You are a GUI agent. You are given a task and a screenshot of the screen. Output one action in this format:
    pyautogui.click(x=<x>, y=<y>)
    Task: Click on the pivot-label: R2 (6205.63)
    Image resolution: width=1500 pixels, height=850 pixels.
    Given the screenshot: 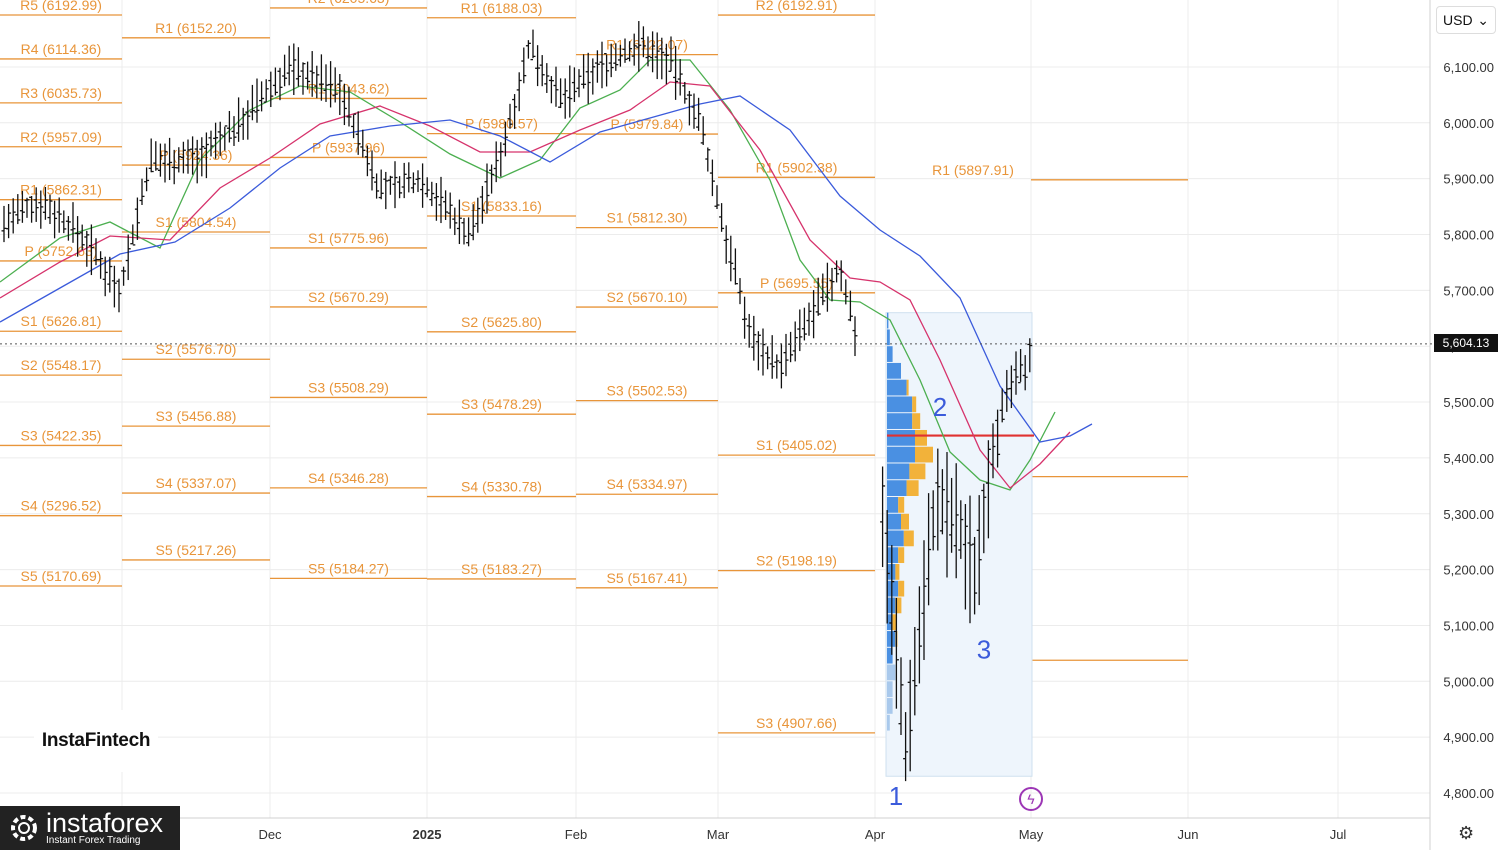 What is the action you would take?
    pyautogui.click(x=349, y=3)
    